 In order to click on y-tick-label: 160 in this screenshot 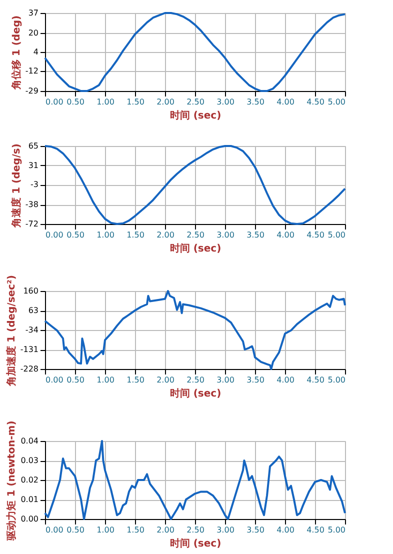, I will do `click(30, 291)`.